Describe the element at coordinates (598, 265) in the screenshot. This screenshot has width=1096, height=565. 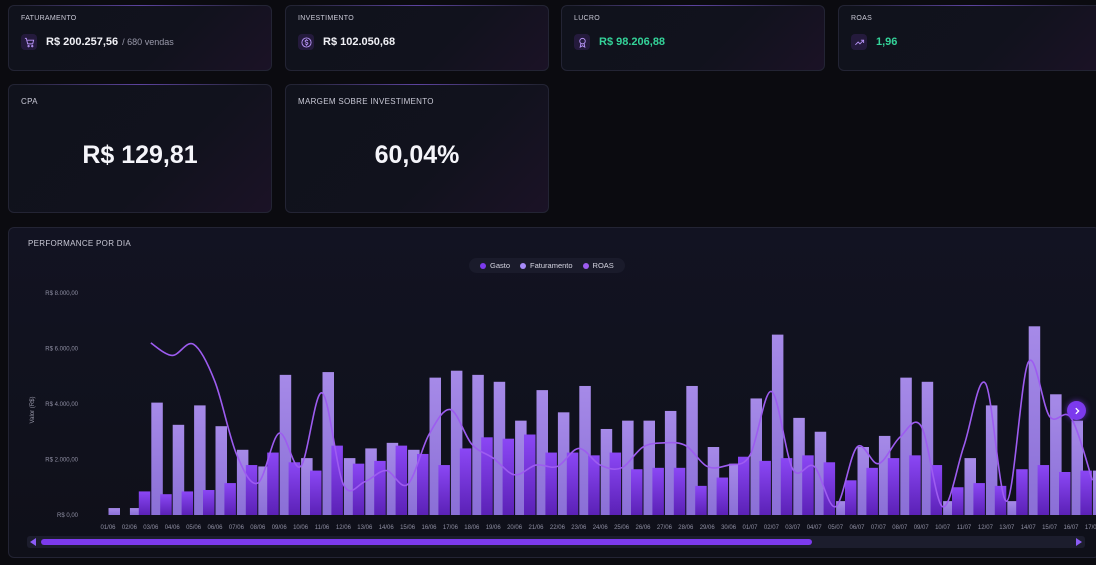
I see `legend-item-roas: ROAS` at that location.